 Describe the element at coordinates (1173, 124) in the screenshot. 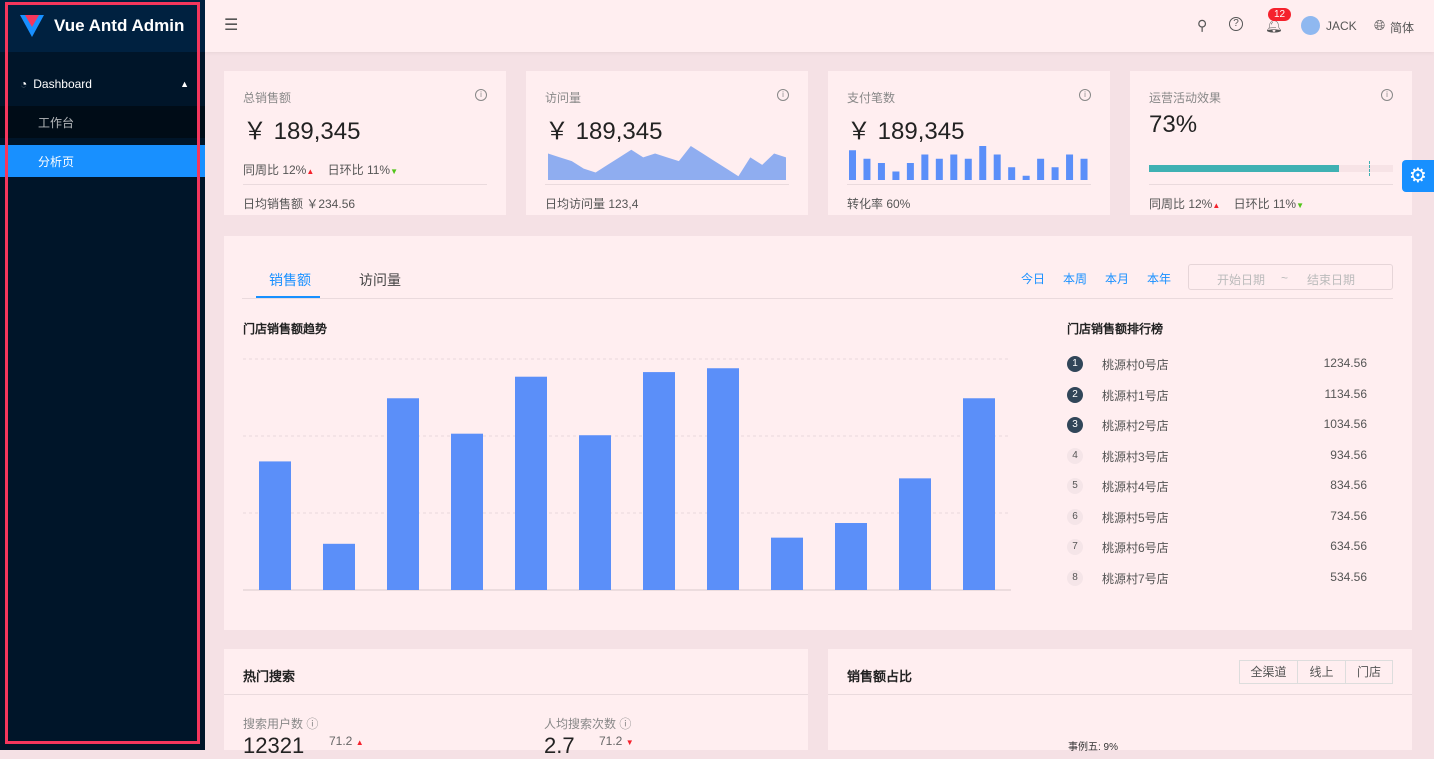

I see `stat-value: 73%` at that location.